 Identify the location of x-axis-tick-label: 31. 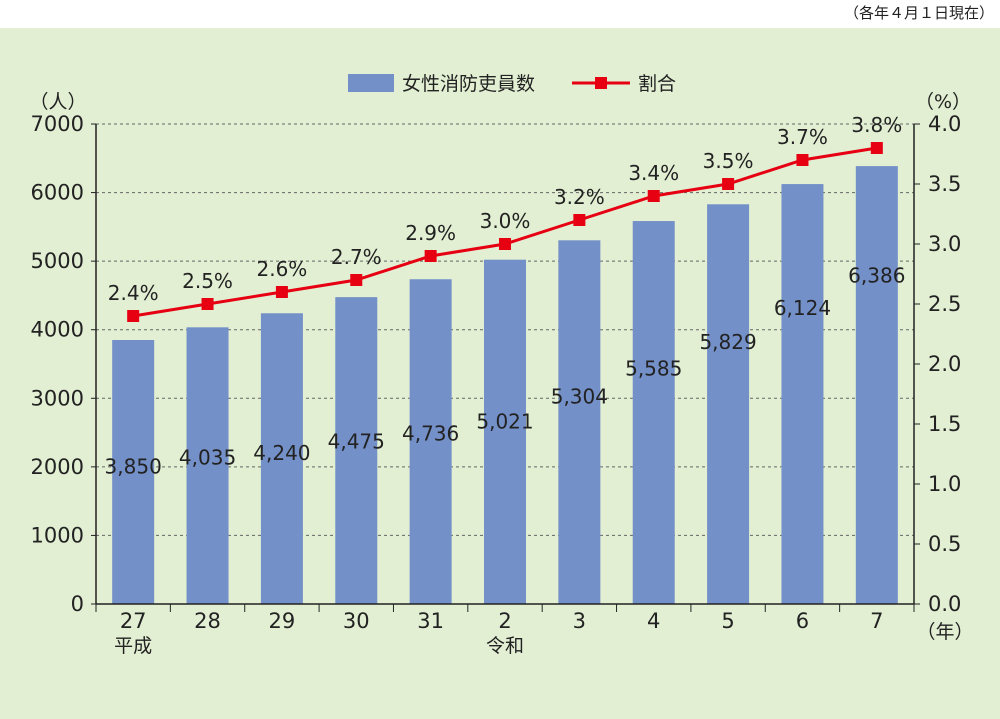
(430, 621).